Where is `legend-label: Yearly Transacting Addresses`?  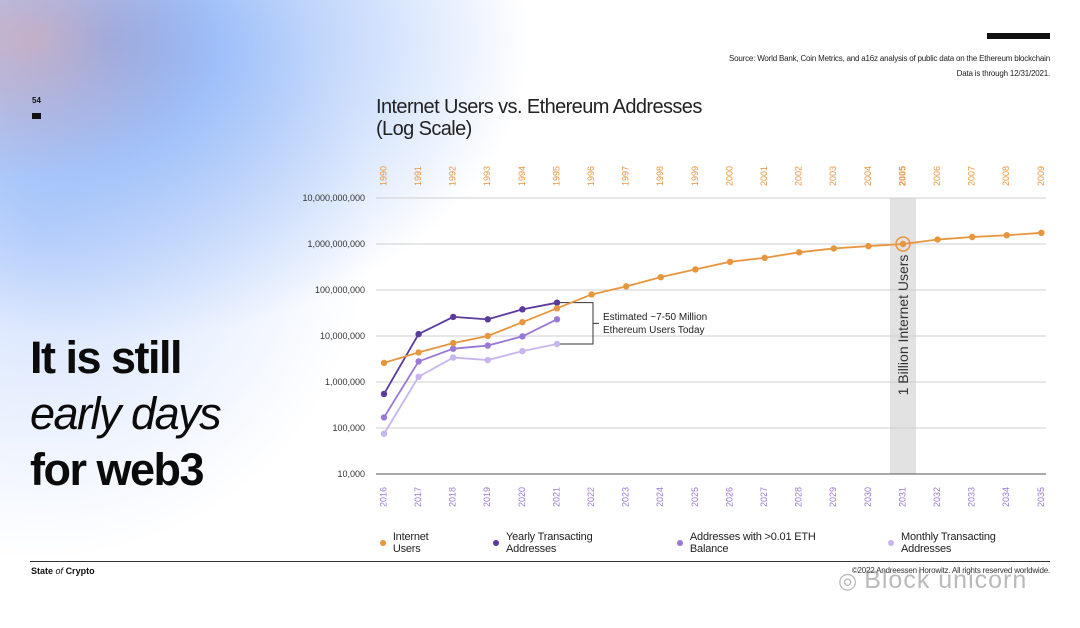
legend-label: Yearly Transacting Addresses is located at coordinates (549, 543).